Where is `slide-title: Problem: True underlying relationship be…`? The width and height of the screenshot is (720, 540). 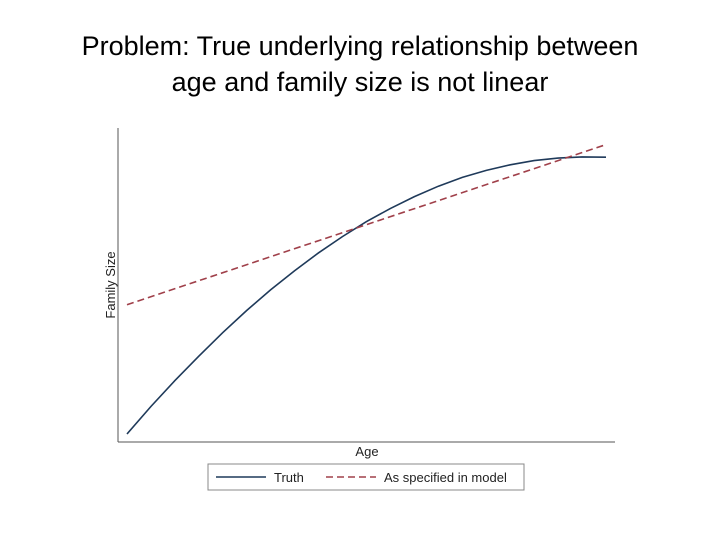 slide-title: Problem: True underlying relationship be… is located at coordinates (360, 64).